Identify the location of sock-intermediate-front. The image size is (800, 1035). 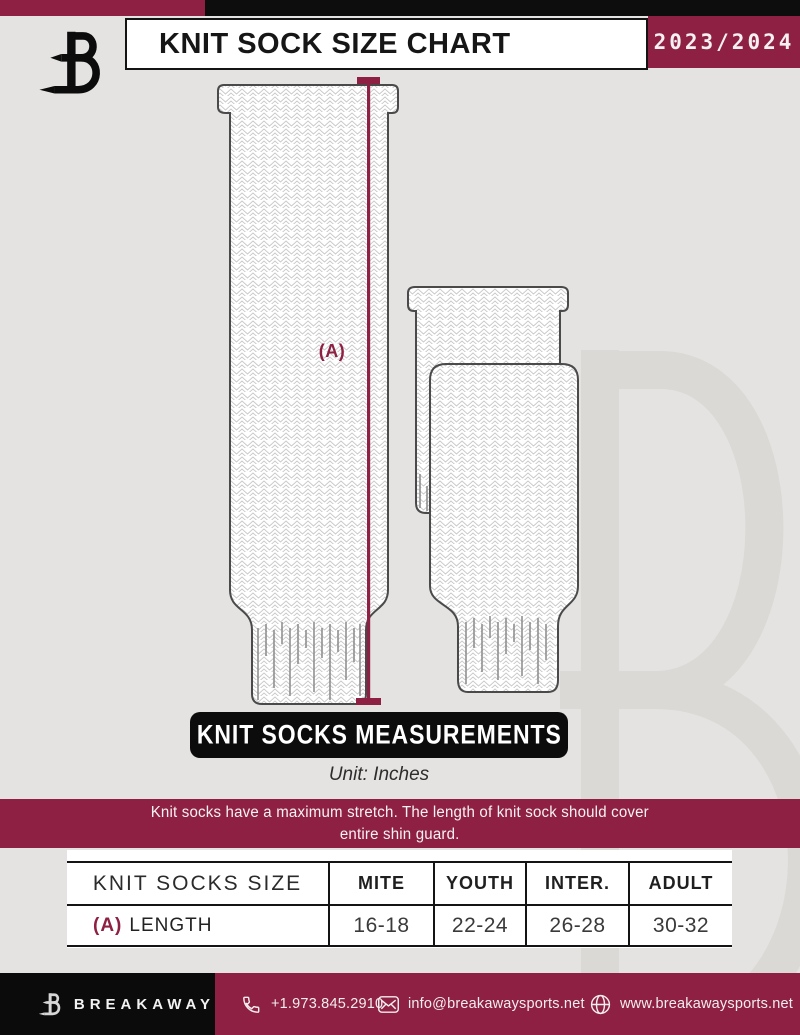
(504, 528).